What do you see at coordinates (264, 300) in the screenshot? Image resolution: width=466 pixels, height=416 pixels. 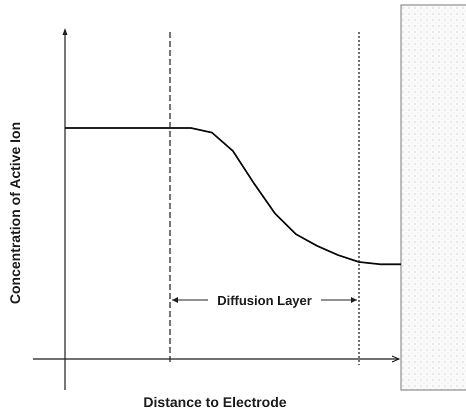 I see `annotation: Diffusion Layer` at bounding box center [264, 300].